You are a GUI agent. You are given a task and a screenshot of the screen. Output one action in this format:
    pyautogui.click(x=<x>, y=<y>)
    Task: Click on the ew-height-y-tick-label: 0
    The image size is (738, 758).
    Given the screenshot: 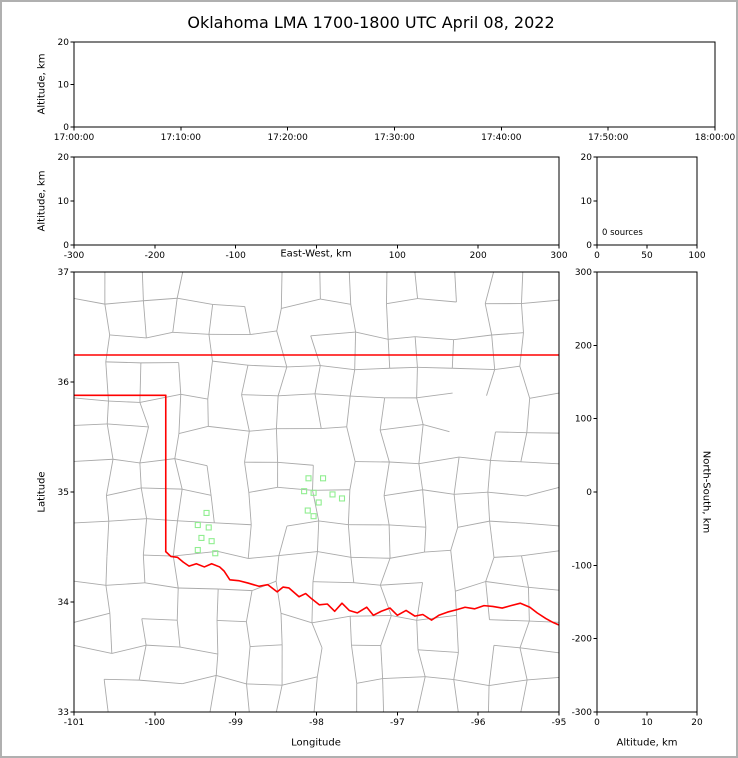 What is the action you would take?
    pyautogui.click(x=66, y=246)
    